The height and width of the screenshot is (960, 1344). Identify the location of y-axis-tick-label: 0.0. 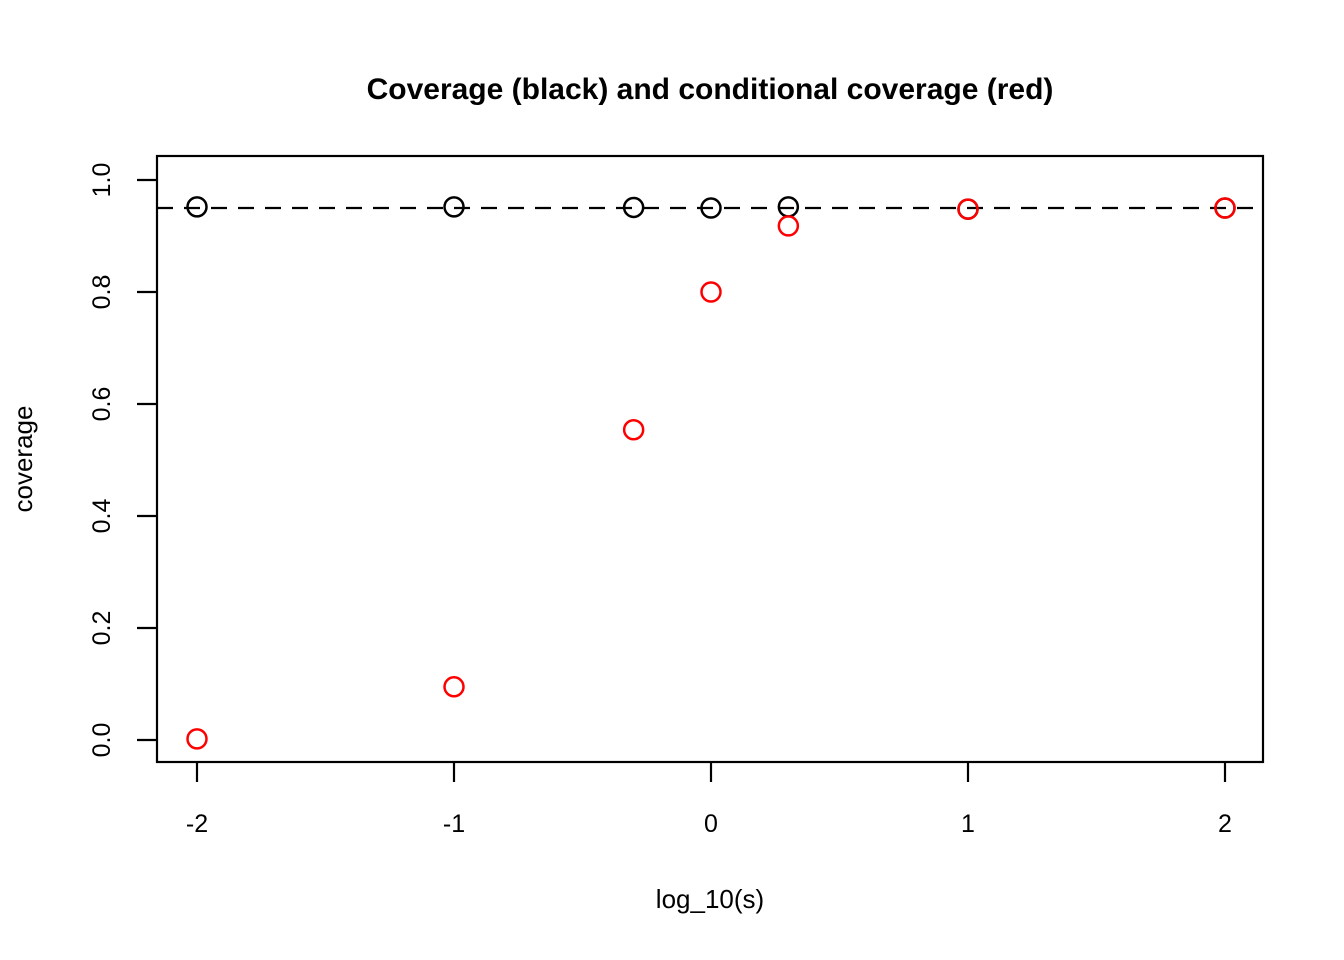
(102, 740).